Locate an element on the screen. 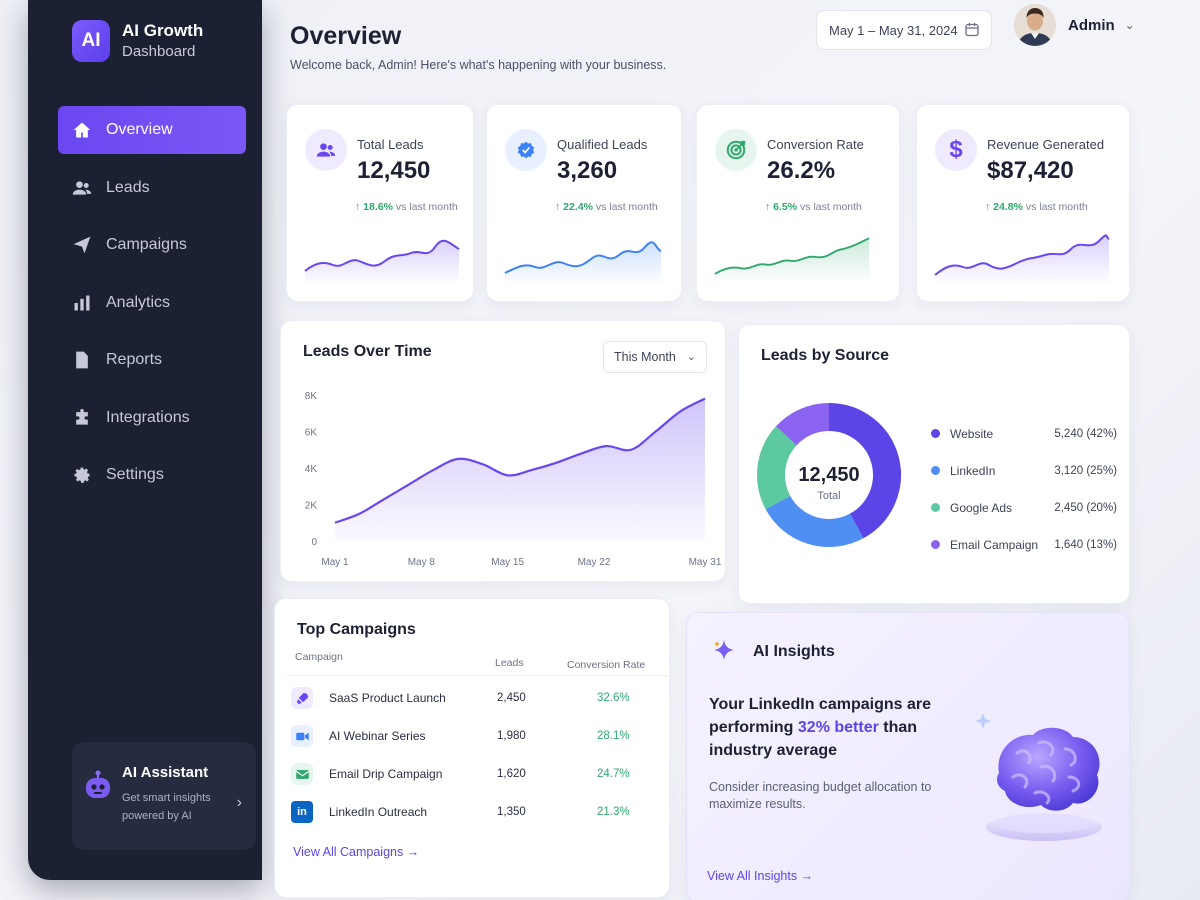 This screenshot has width=1200, height=900. y-tick-label: 2K is located at coordinates (311, 506).